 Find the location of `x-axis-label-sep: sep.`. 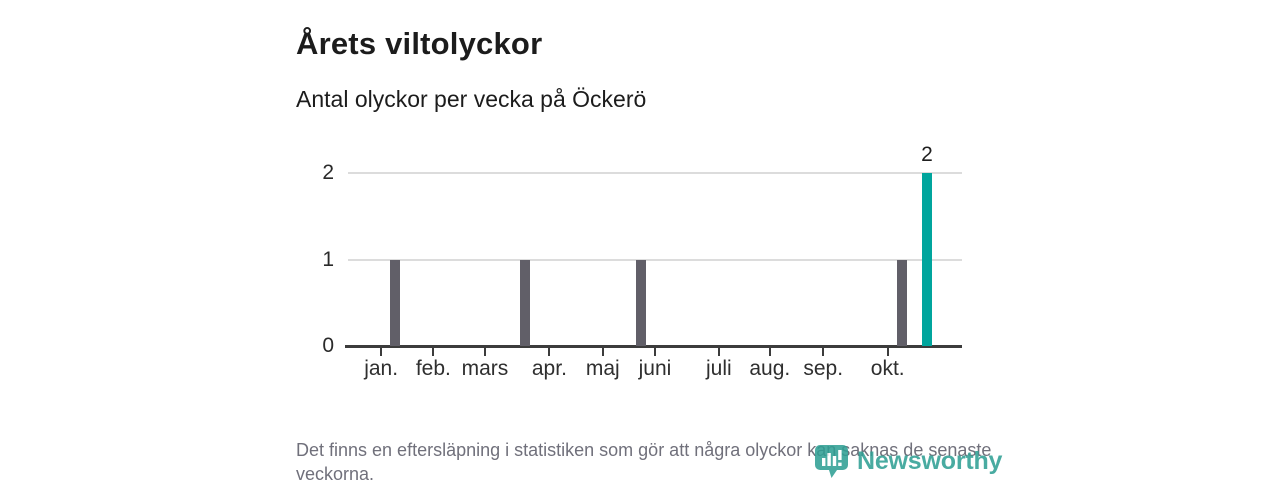

x-axis-label-sep: sep. is located at coordinates (823, 368).